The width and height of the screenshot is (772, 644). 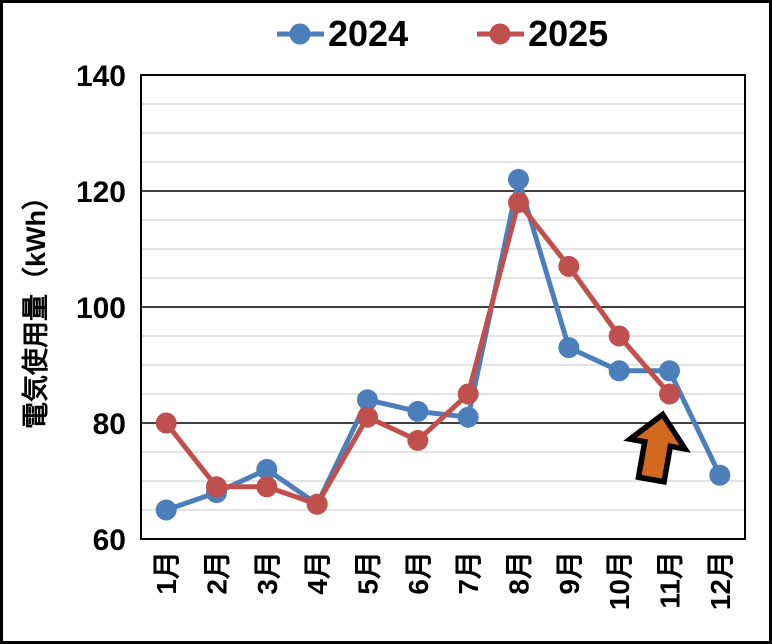 I want to click on y-tick-label: 120, so click(x=101, y=192).